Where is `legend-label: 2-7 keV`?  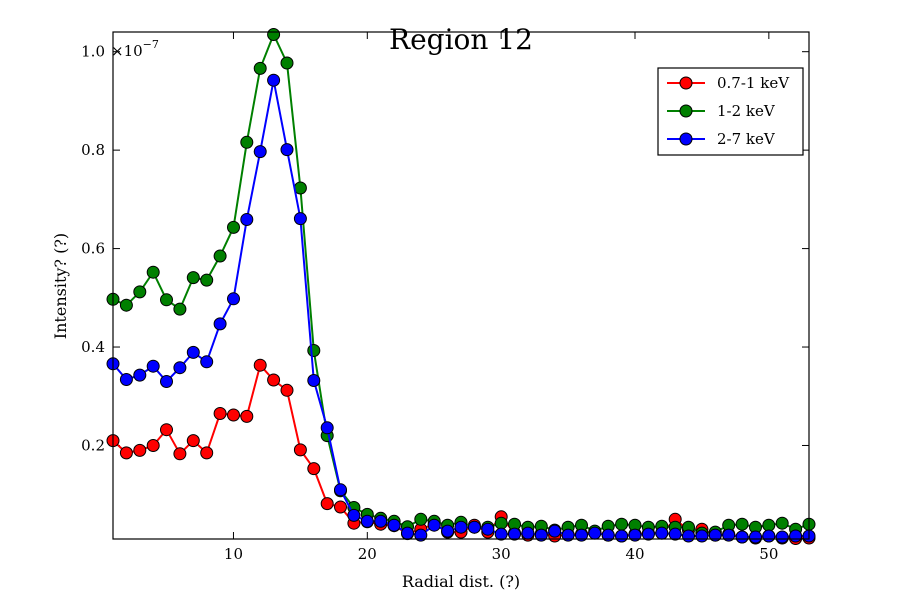
legend-label: 2-7 keV is located at coordinates (746, 139).